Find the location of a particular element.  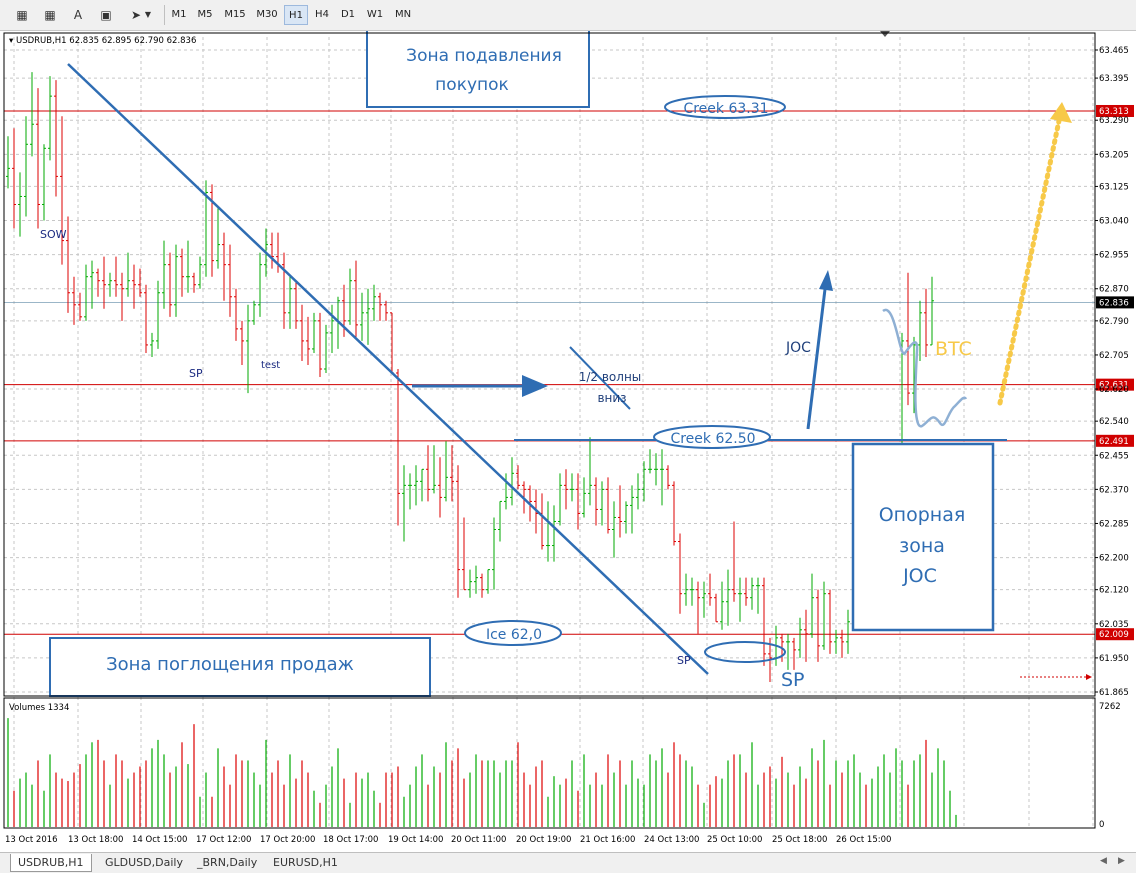

scroll-right-icon: ▶ is located at coordinates (1121, 861).